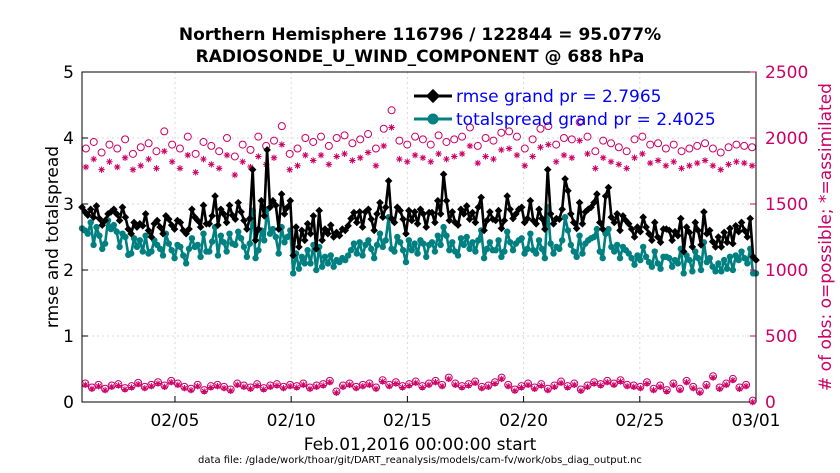 The height and width of the screenshot is (473, 840). Describe the element at coordinates (786, 73) in the screenshot. I see `y-right-tick-label: 2500` at that location.